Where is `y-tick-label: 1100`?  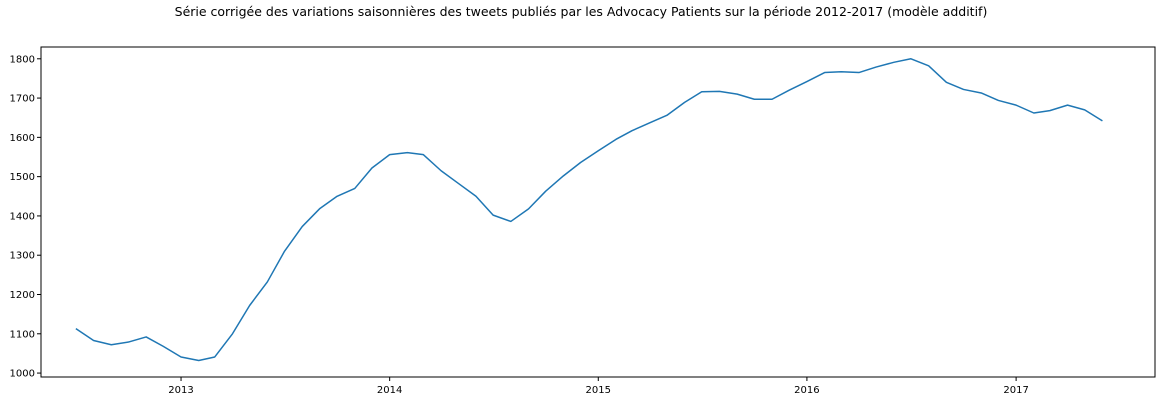 y-tick-label: 1100 is located at coordinates (22, 334).